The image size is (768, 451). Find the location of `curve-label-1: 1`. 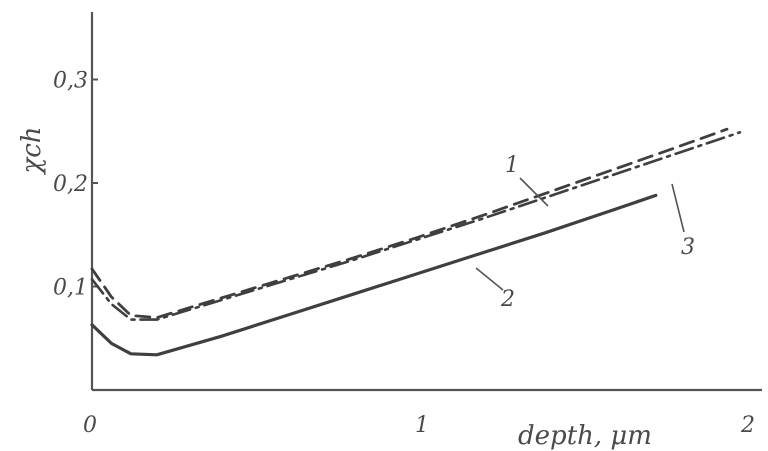

curve-label-1: 1 is located at coordinates (512, 165).